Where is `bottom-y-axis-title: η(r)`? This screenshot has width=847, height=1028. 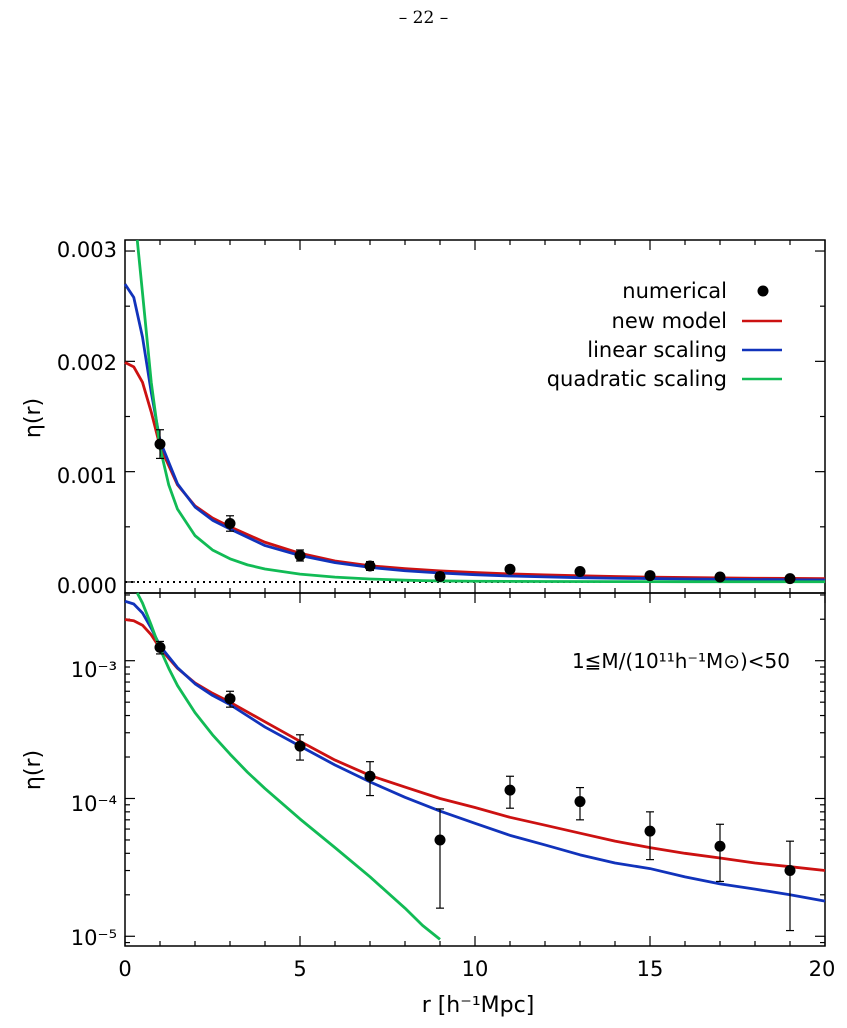
bottom-y-axis-title: η(r) is located at coordinates (33, 770).